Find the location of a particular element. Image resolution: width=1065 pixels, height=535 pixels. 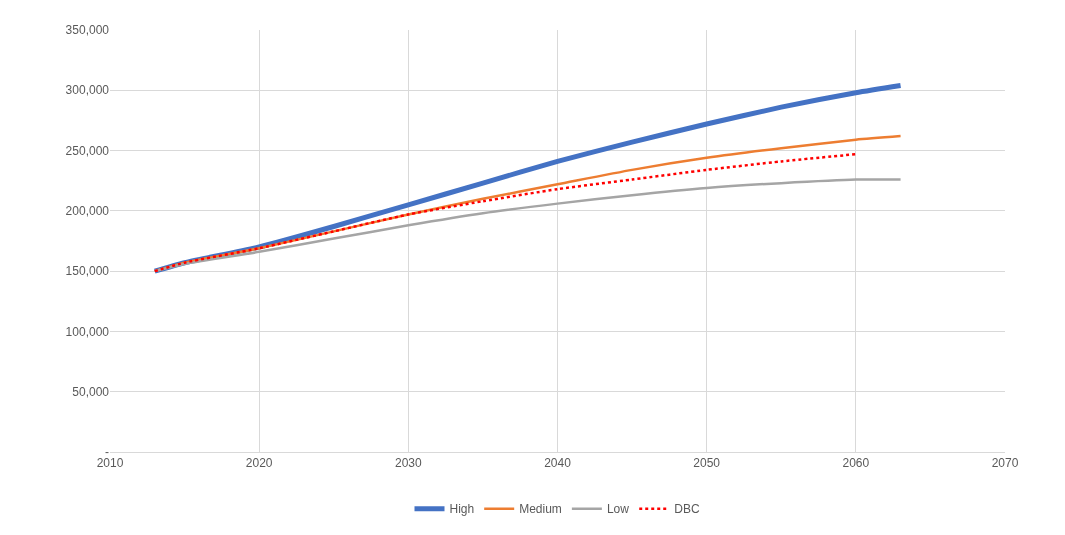

x-tick-label: 2070 is located at coordinates (1005, 463).